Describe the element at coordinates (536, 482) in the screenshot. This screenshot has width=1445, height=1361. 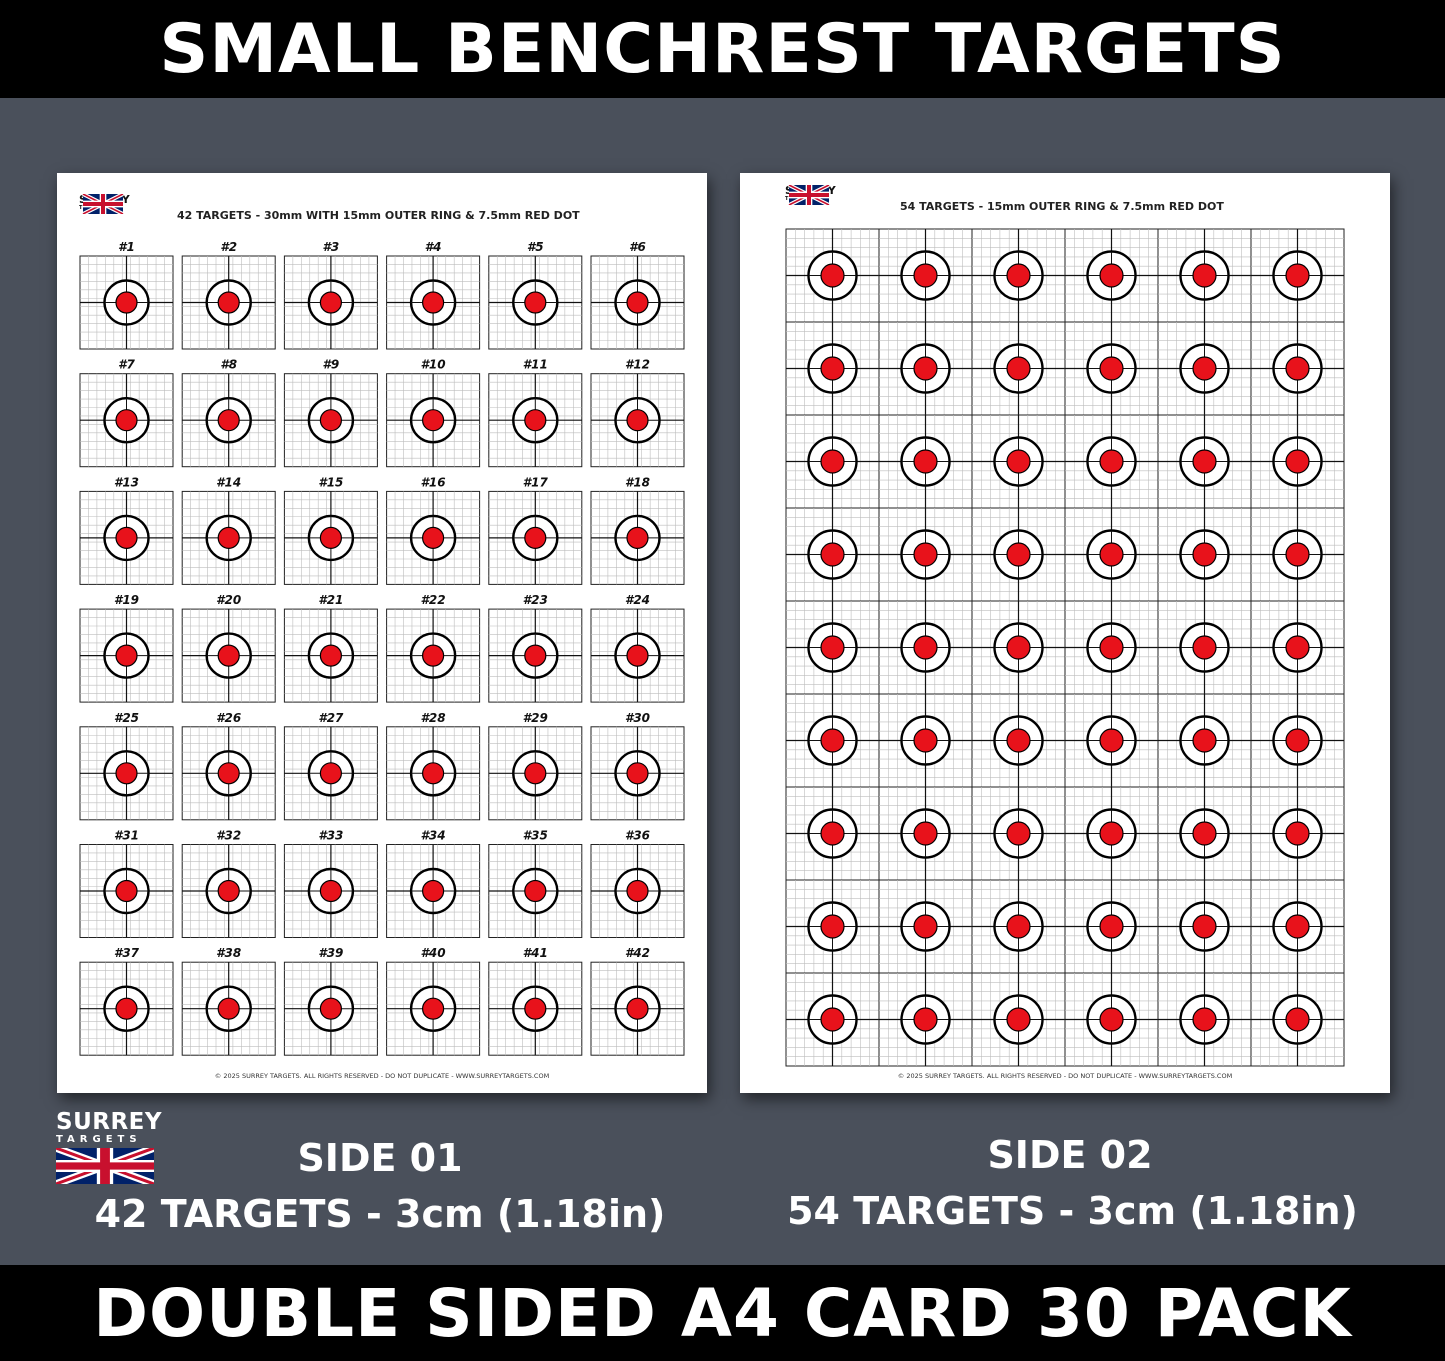
I see `target-number: #17` at that location.